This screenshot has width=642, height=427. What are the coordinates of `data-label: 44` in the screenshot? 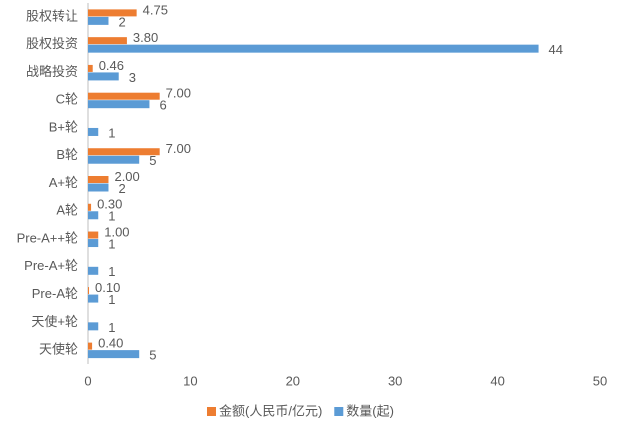 It's located at (556, 49).